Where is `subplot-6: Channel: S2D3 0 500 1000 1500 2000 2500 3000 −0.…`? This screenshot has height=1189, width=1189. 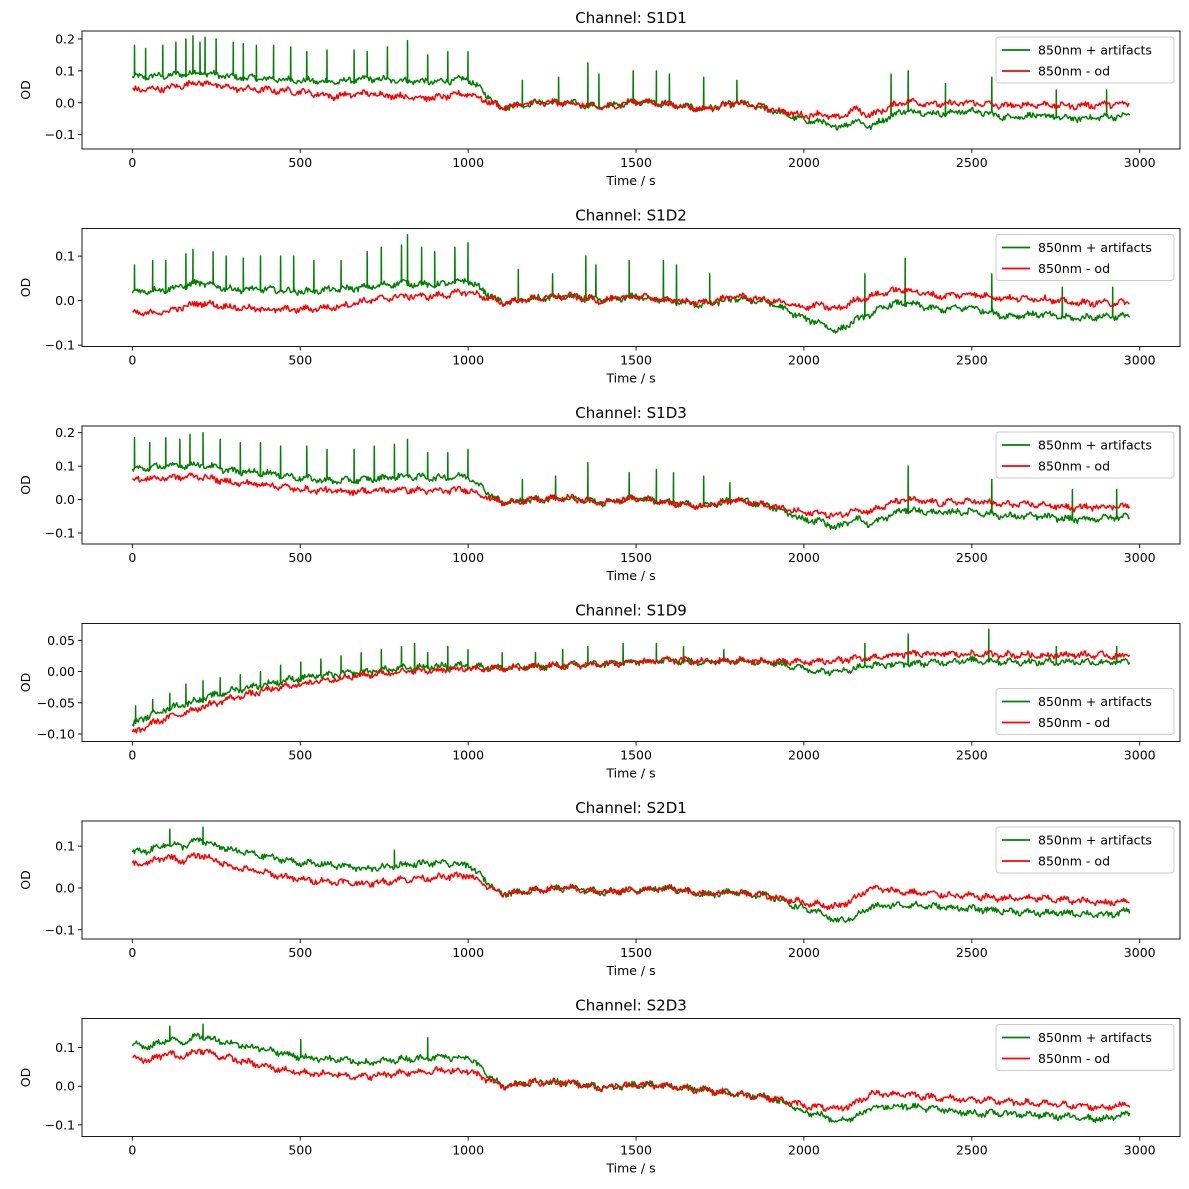
subplot-6: Channel: S2D3 0 500 1000 1500 2000 2500 3000 −0.… is located at coordinates (599, 1086).